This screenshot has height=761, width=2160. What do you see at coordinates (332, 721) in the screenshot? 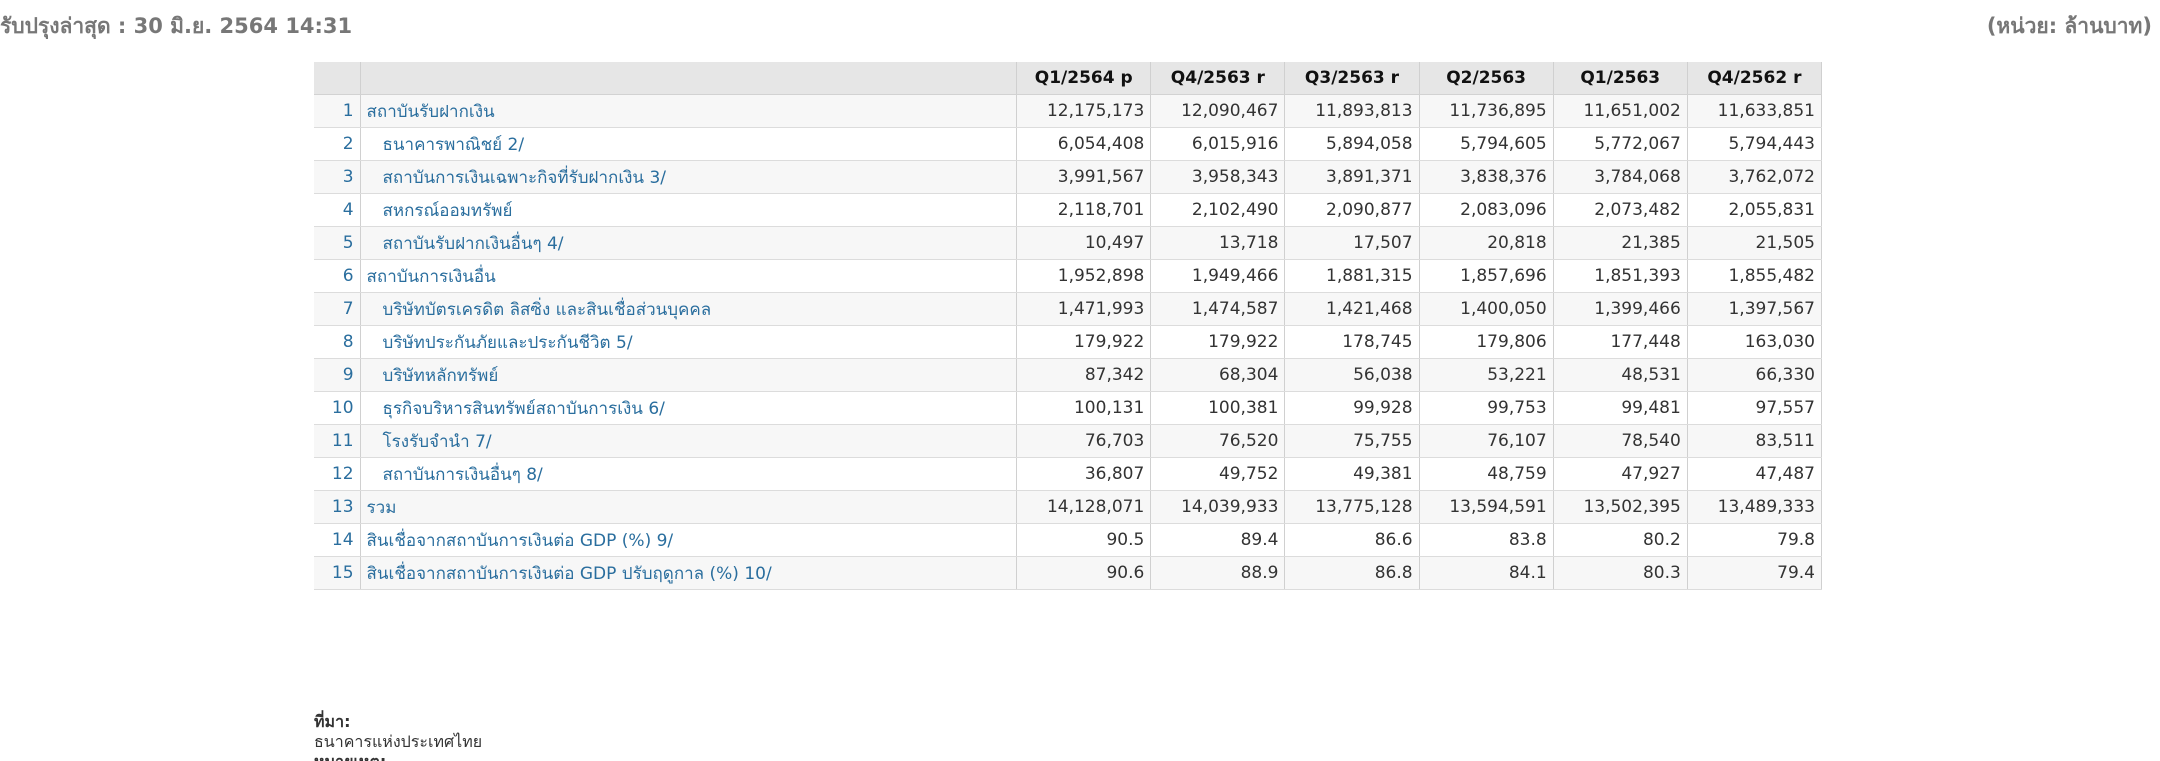
I see `source-label: ที่มา:` at bounding box center [332, 721].